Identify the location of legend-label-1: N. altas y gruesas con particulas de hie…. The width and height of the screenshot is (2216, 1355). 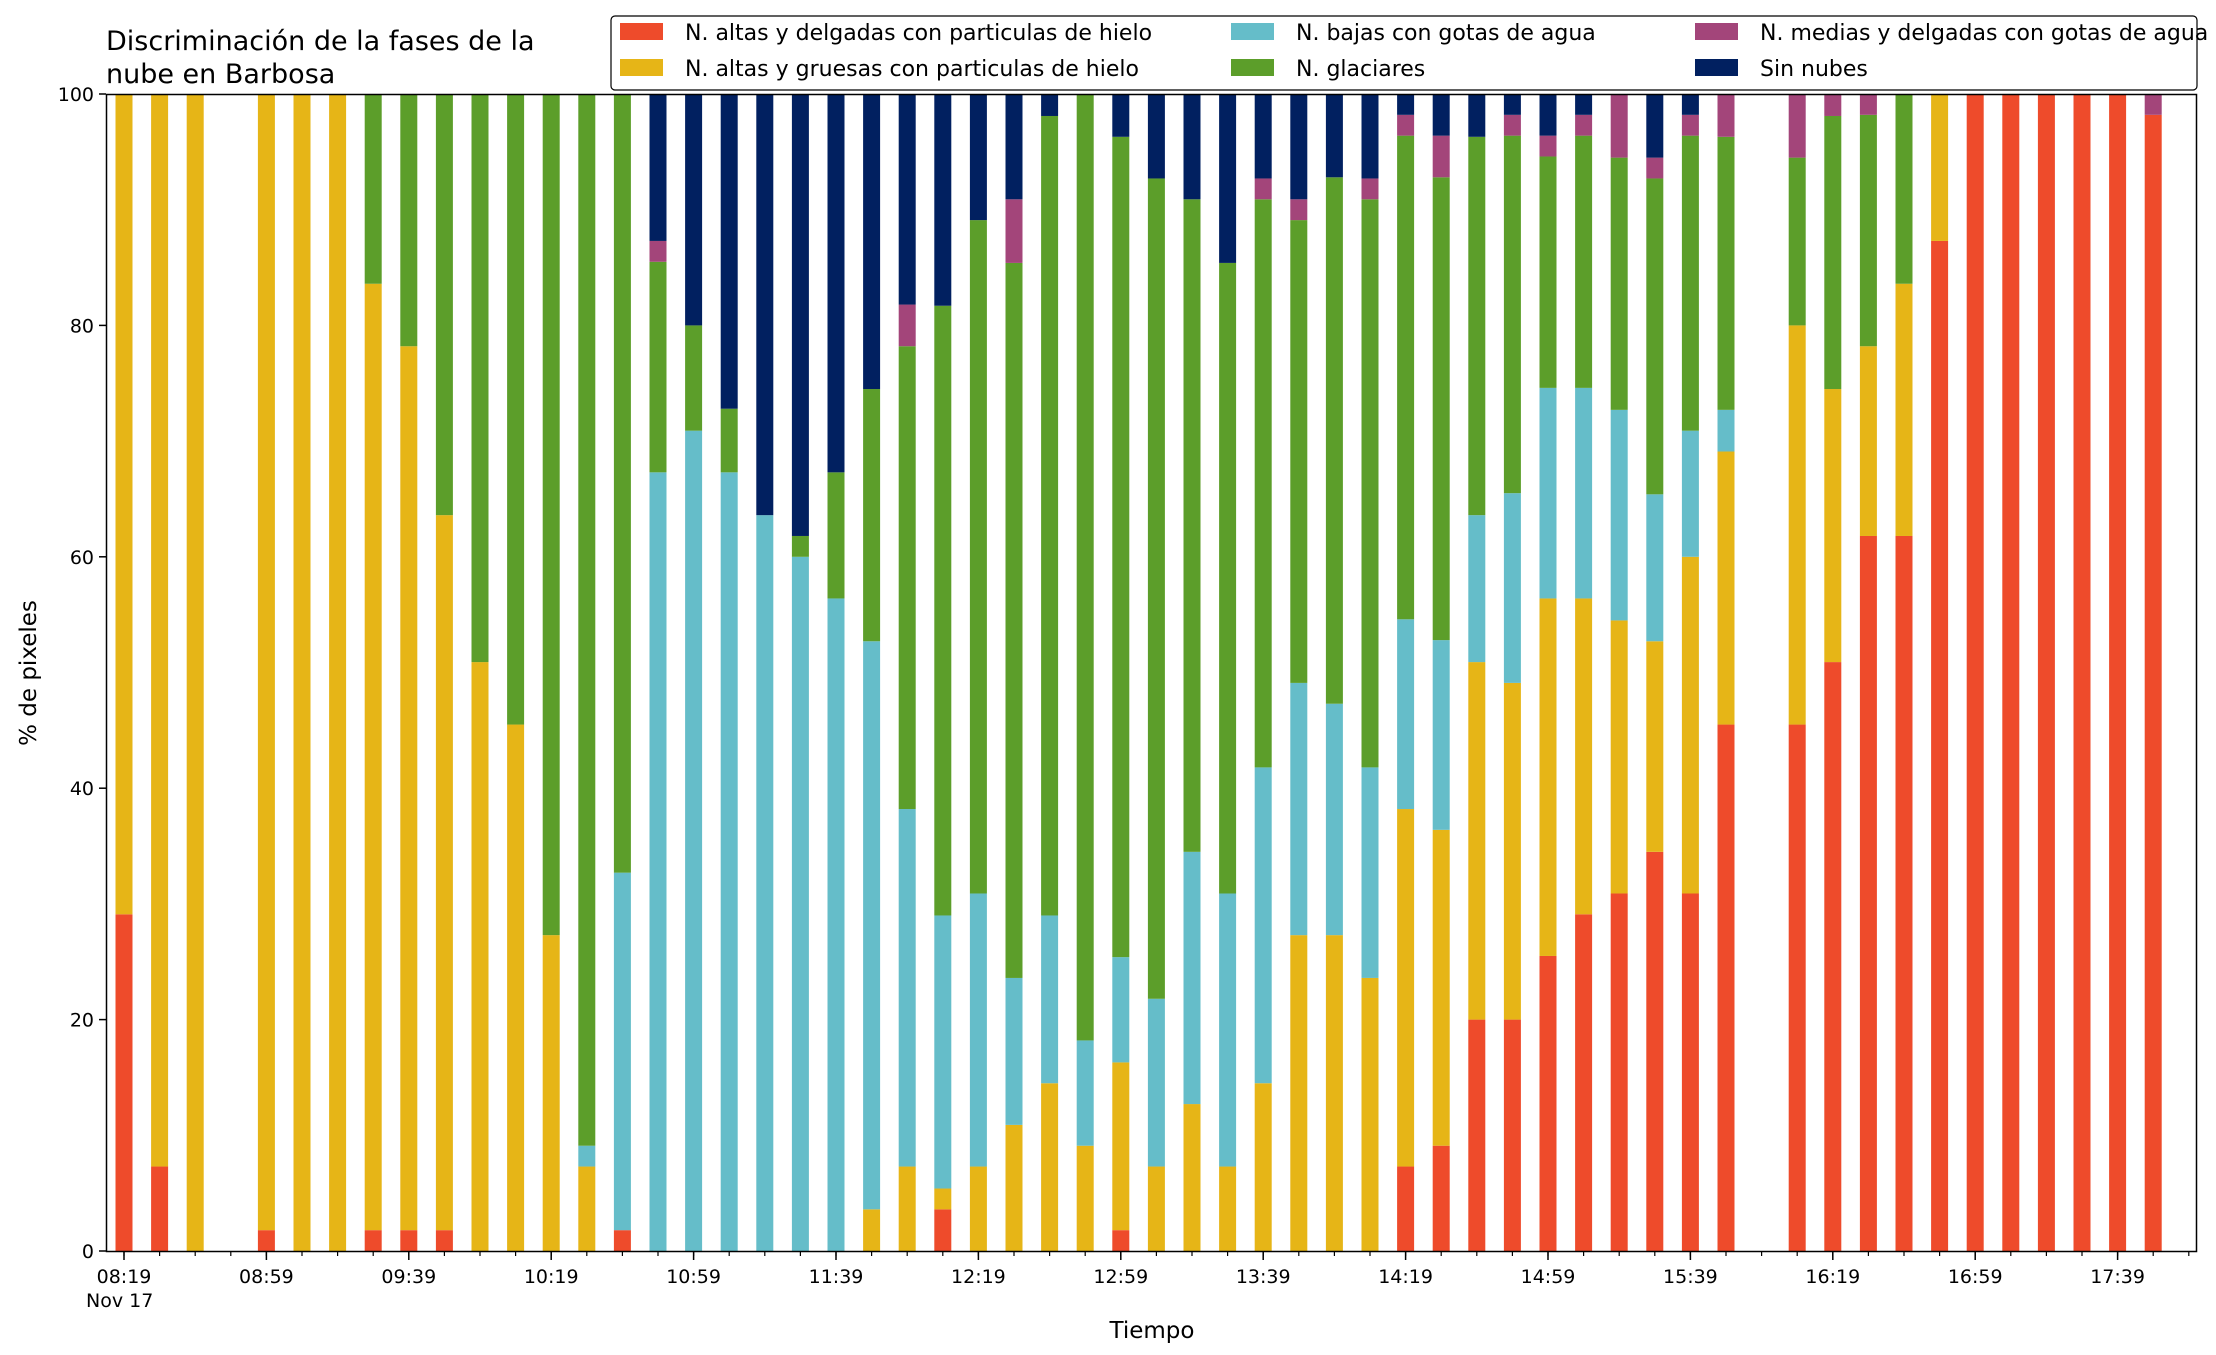
(912, 69).